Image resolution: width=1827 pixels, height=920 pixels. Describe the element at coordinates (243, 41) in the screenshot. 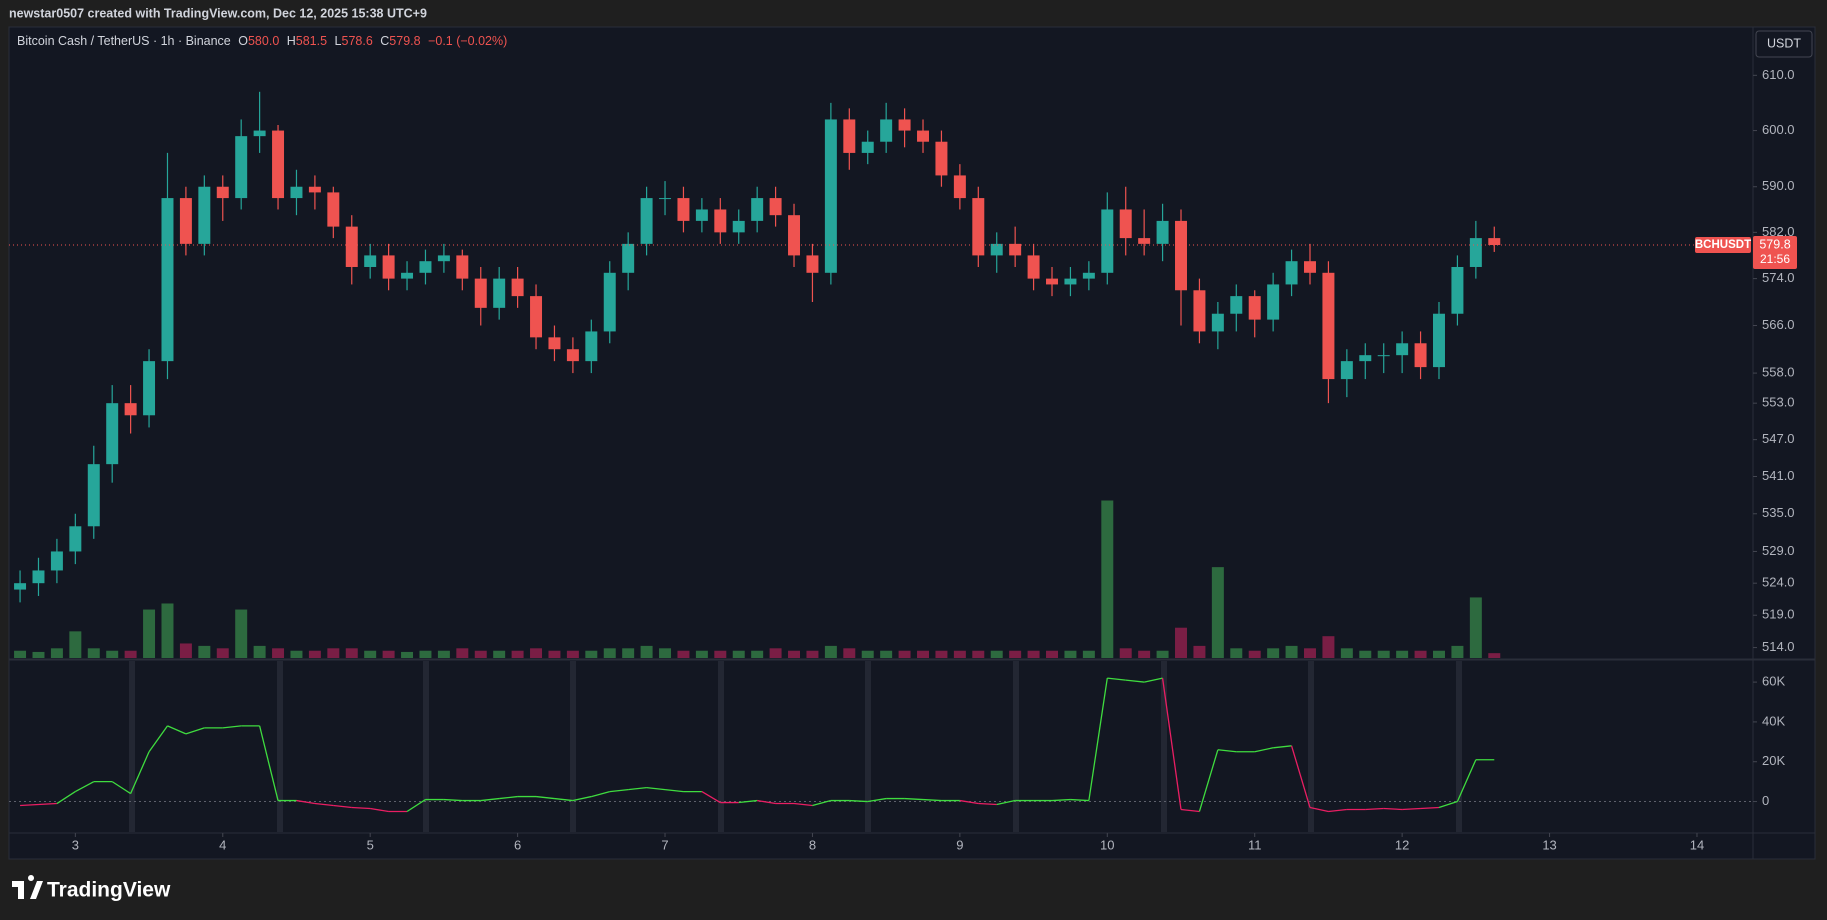

I see `legend-o: O` at that location.